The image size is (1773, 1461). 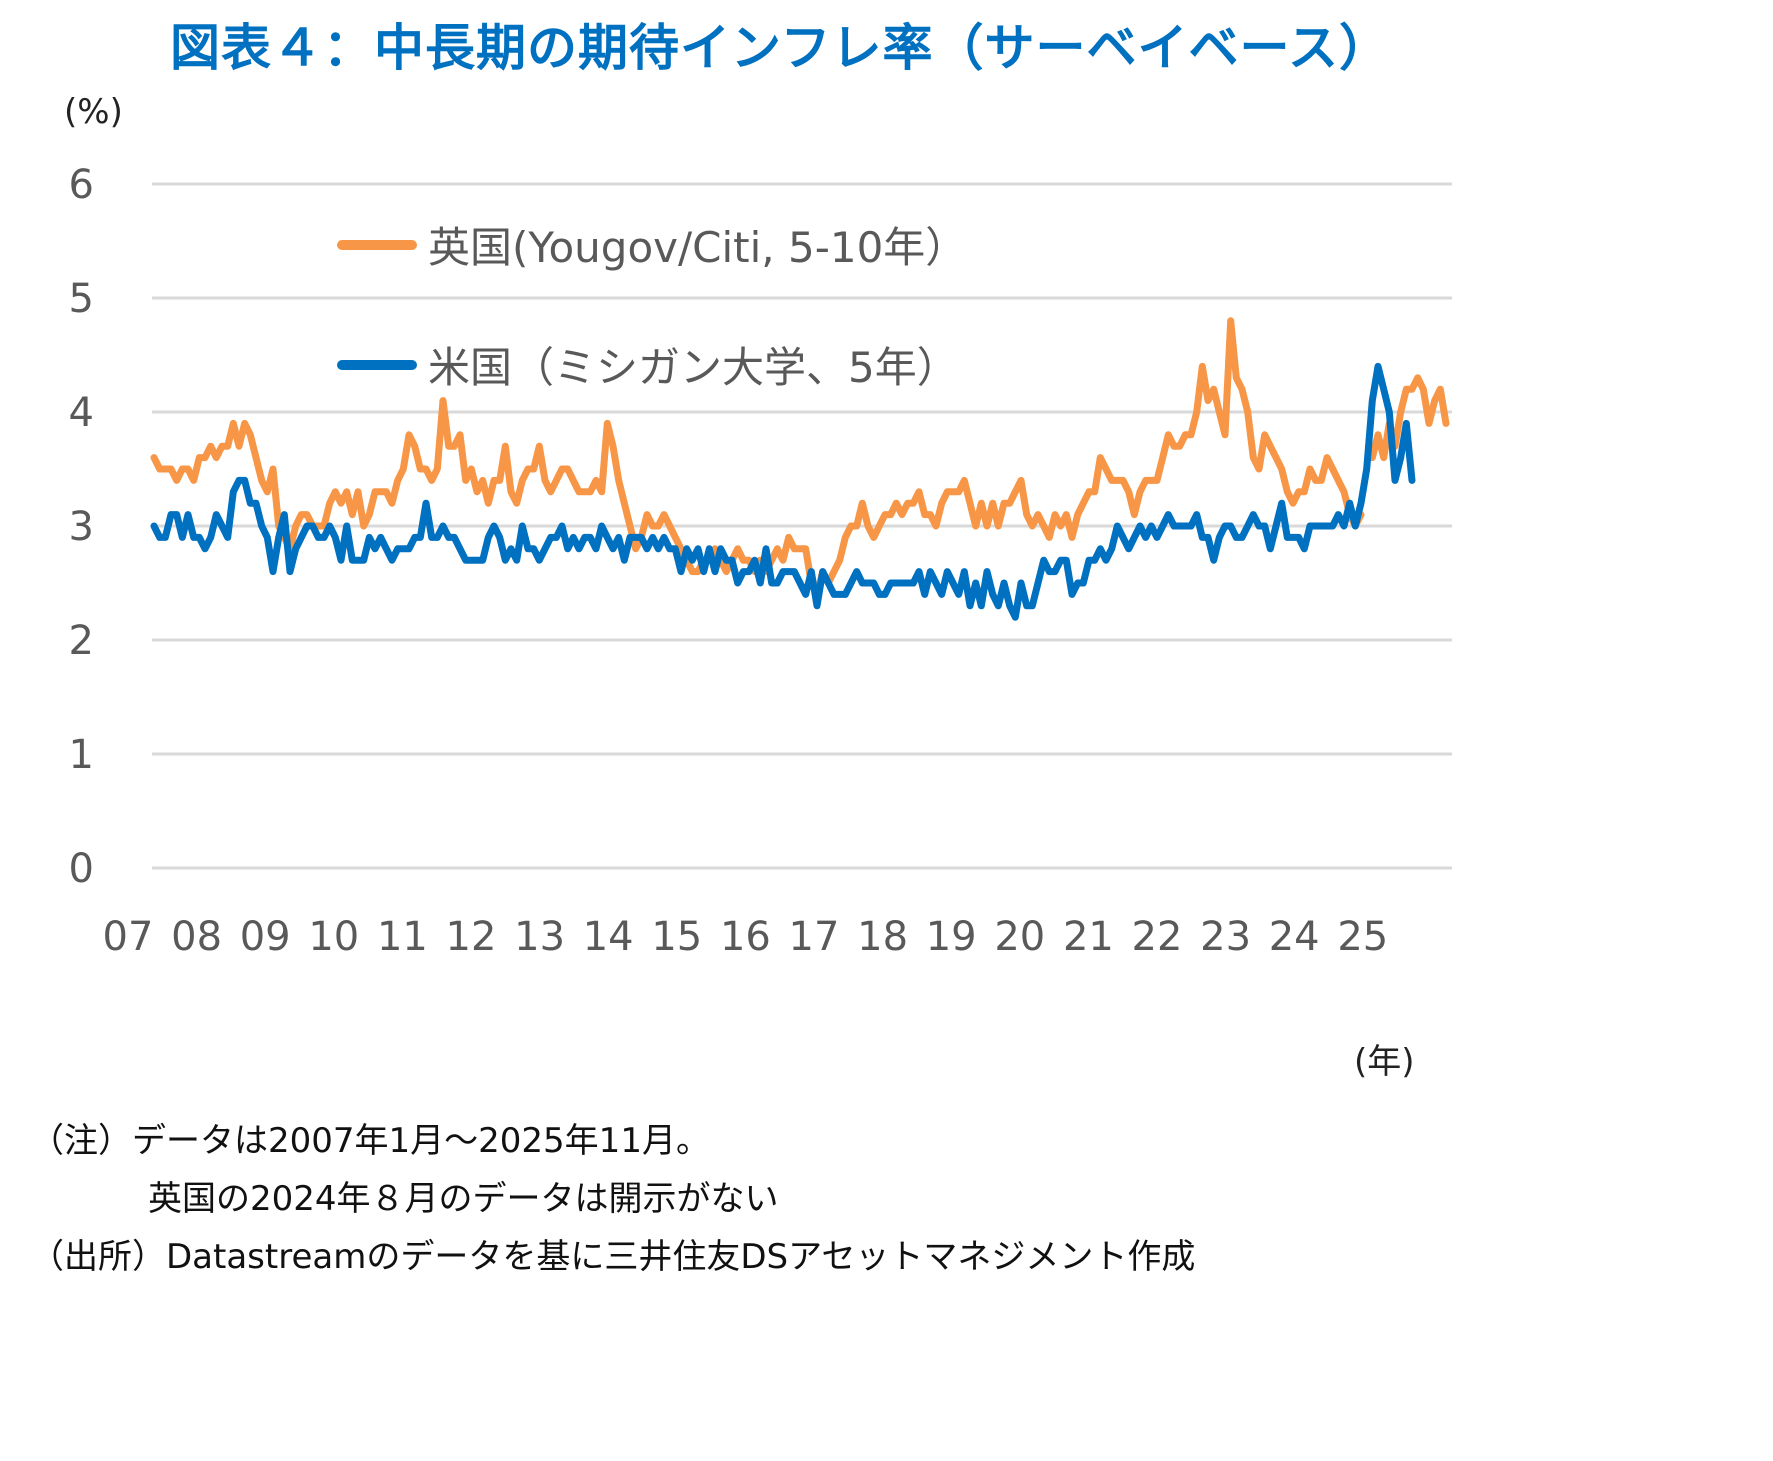 What do you see at coordinates (1157, 937) in the screenshot?
I see `x-tick-label: 22` at bounding box center [1157, 937].